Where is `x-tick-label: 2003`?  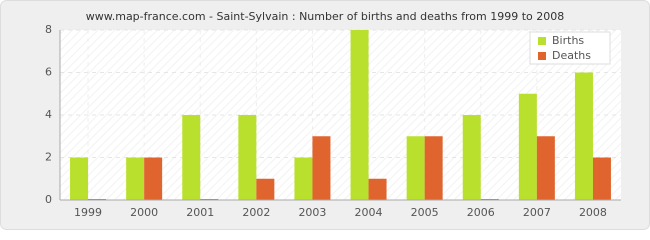 x-tick-label: 2003 is located at coordinates (312, 212).